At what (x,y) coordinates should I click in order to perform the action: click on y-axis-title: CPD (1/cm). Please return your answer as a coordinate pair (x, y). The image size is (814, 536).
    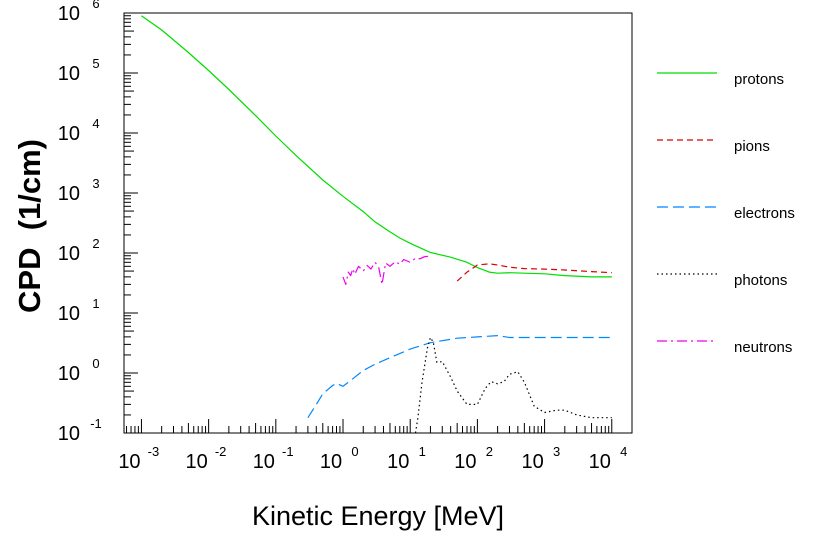
    Looking at the image, I should click on (29, 226).